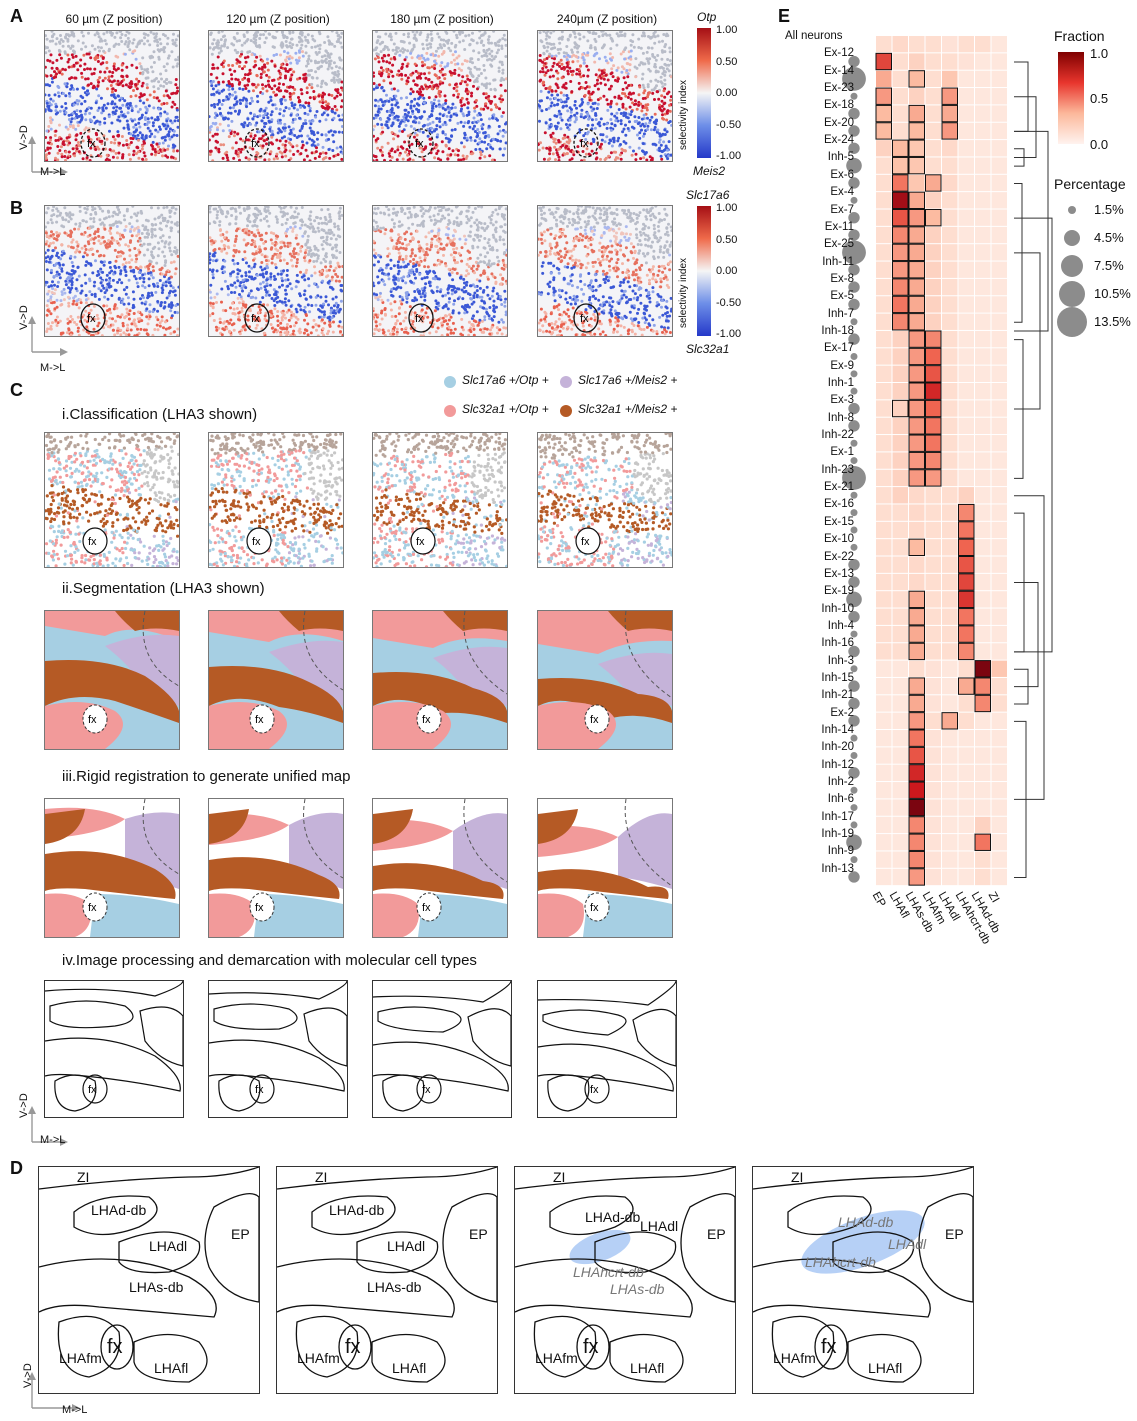  Describe the element at coordinates (276, 271) in the screenshot. I see `scatter-B-2: fx` at that location.